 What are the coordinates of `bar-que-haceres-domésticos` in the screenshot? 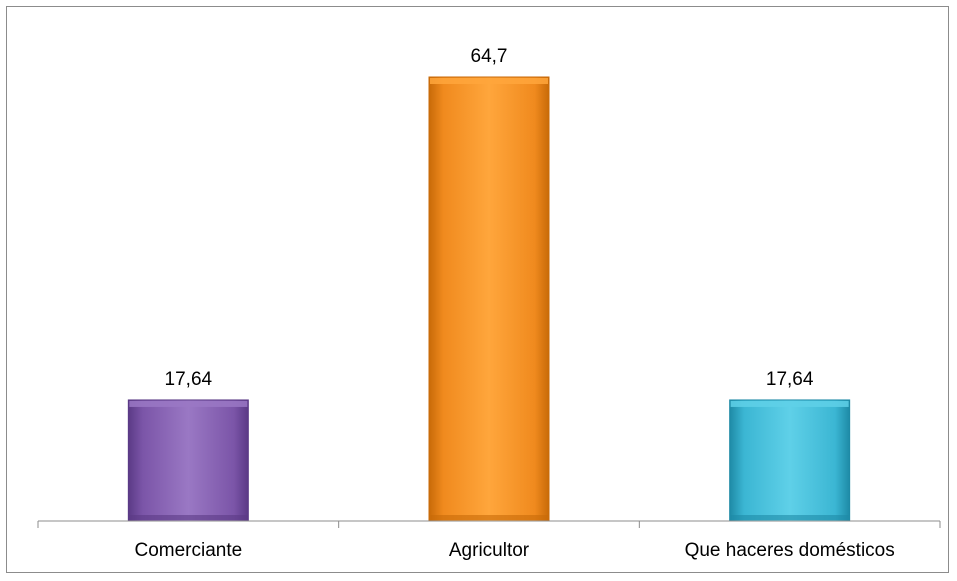 It's located at (790, 460).